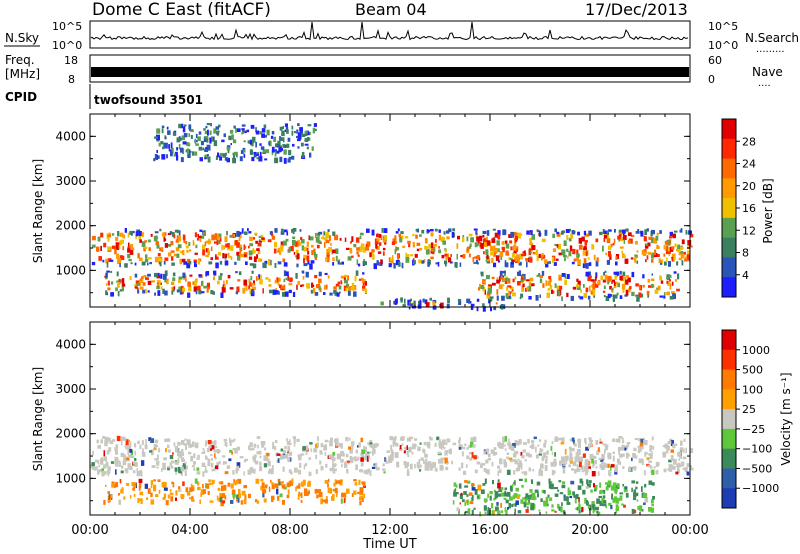  Describe the element at coordinates (729, 168) in the screenshot. I see `power-colorbar-swatch` at that location.